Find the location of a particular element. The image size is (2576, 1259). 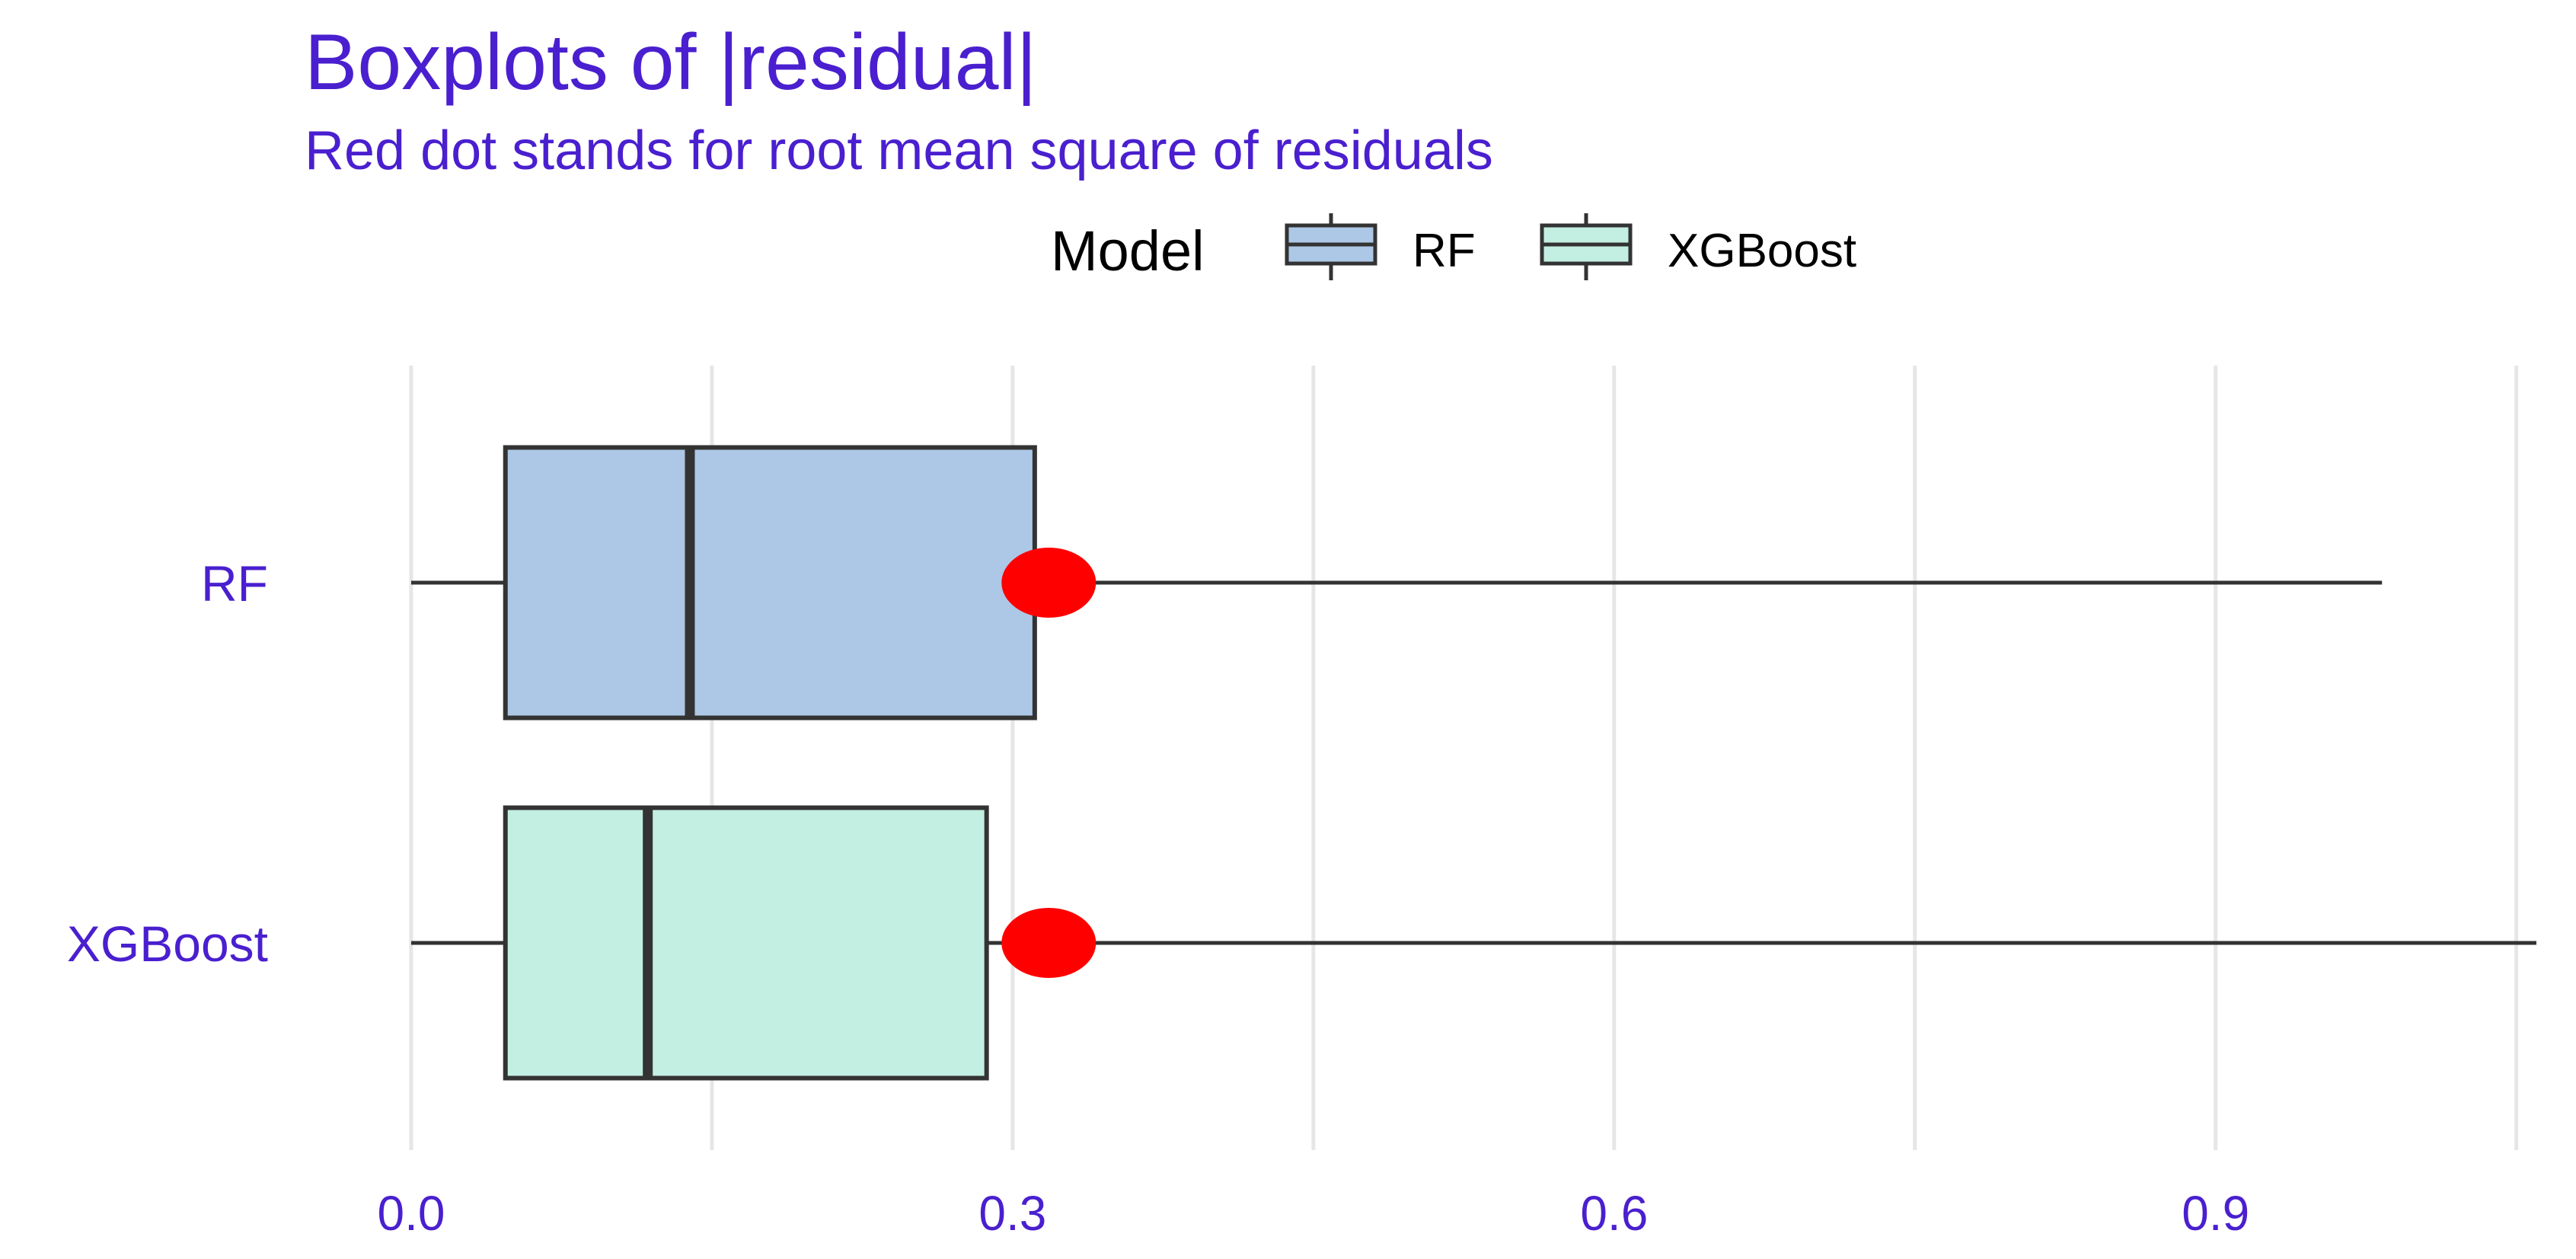

legend-title: Model is located at coordinates (1128, 251).